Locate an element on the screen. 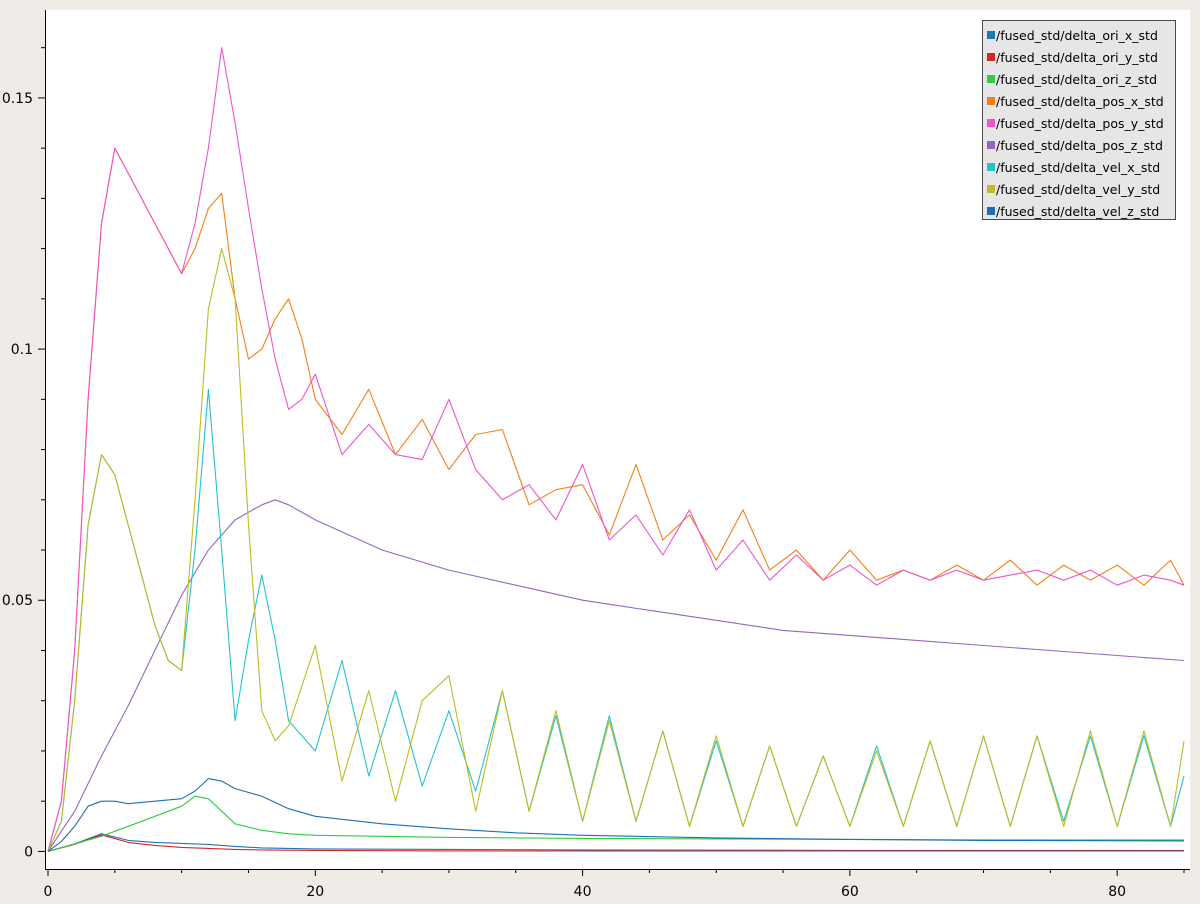 Image resolution: width=1200 pixels, height=904 pixels. legend-label-7: /fused_std/delta_vel_y_std is located at coordinates (1078, 189).